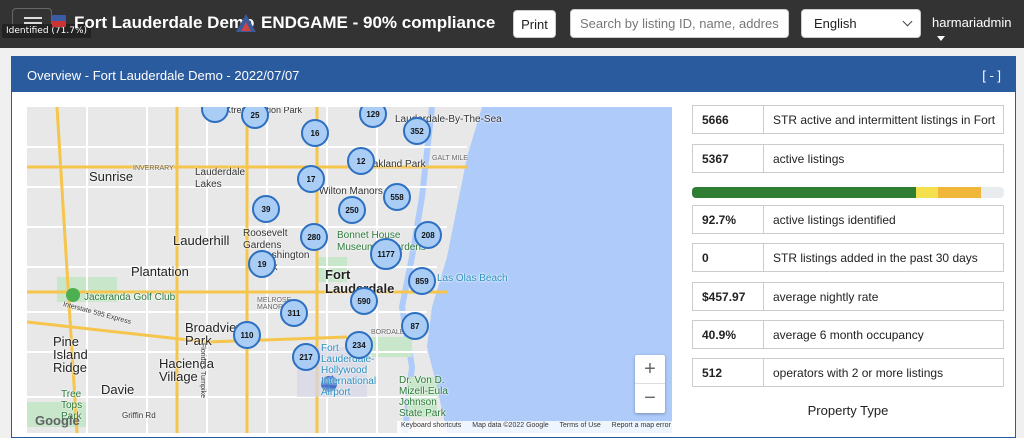 This screenshot has width=1024, height=438. What do you see at coordinates (47, 31) in the screenshot?
I see `identified-tooltip: Identified (71.7%)` at bounding box center [47, 31].